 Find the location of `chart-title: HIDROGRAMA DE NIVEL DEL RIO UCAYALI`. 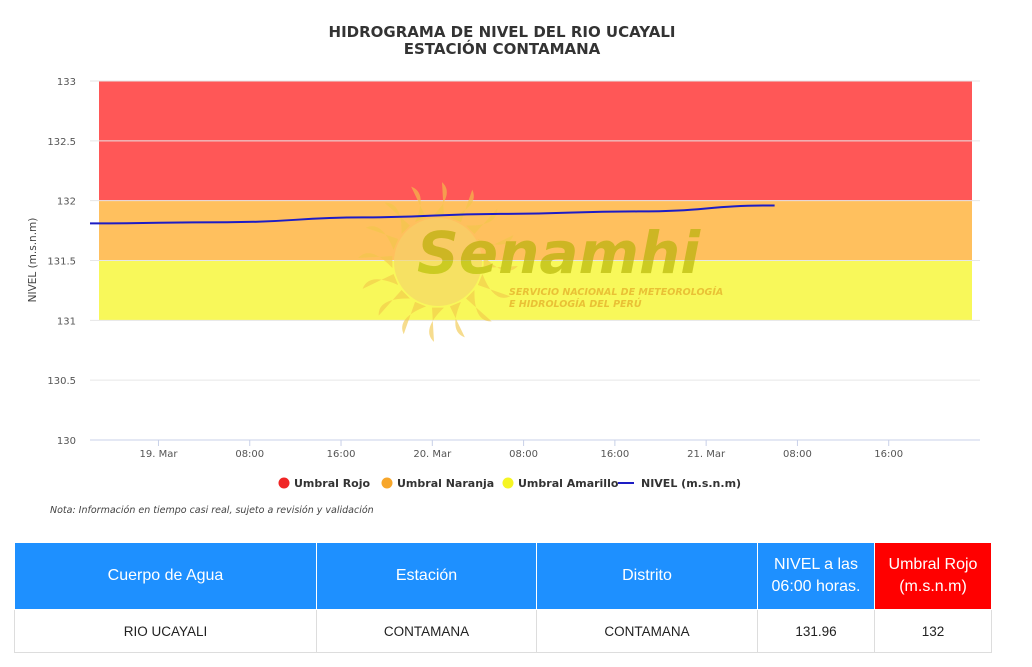

chart-title: HIDROGRAMA DE NIVEL DEL RIO UCAYALI is located at coordinates (502, 32).